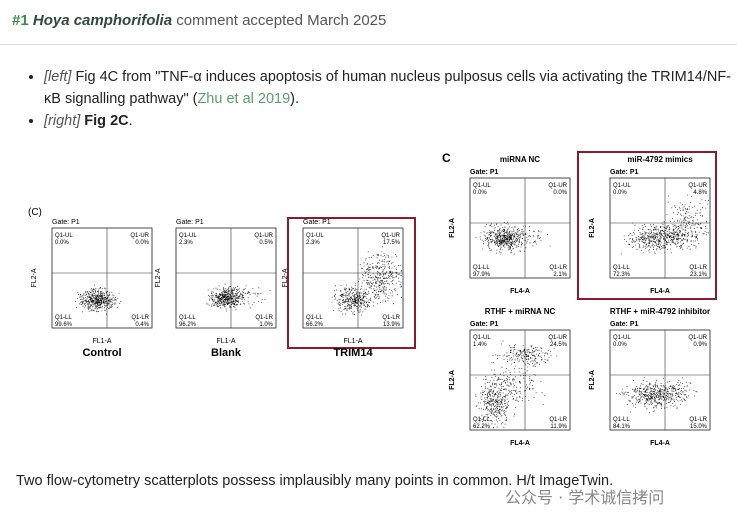  I want to click on comment-number: #1, so click(20, 20).